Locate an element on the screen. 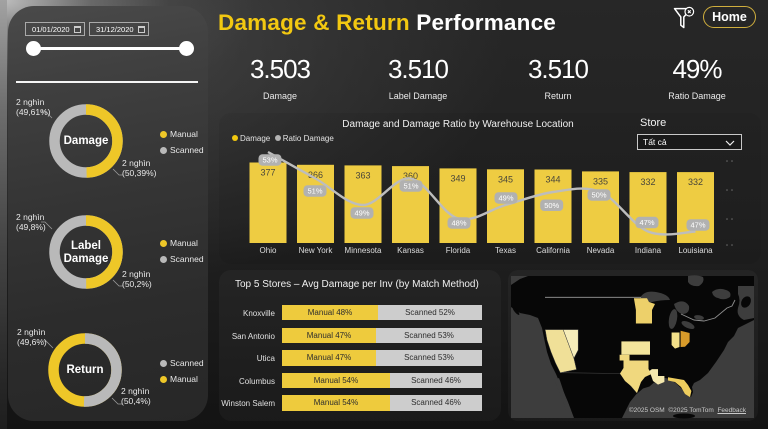 Image resolution: width=768 pixels, height=429 pixels. svg-text: 377 is located at coordinates (267, 173).